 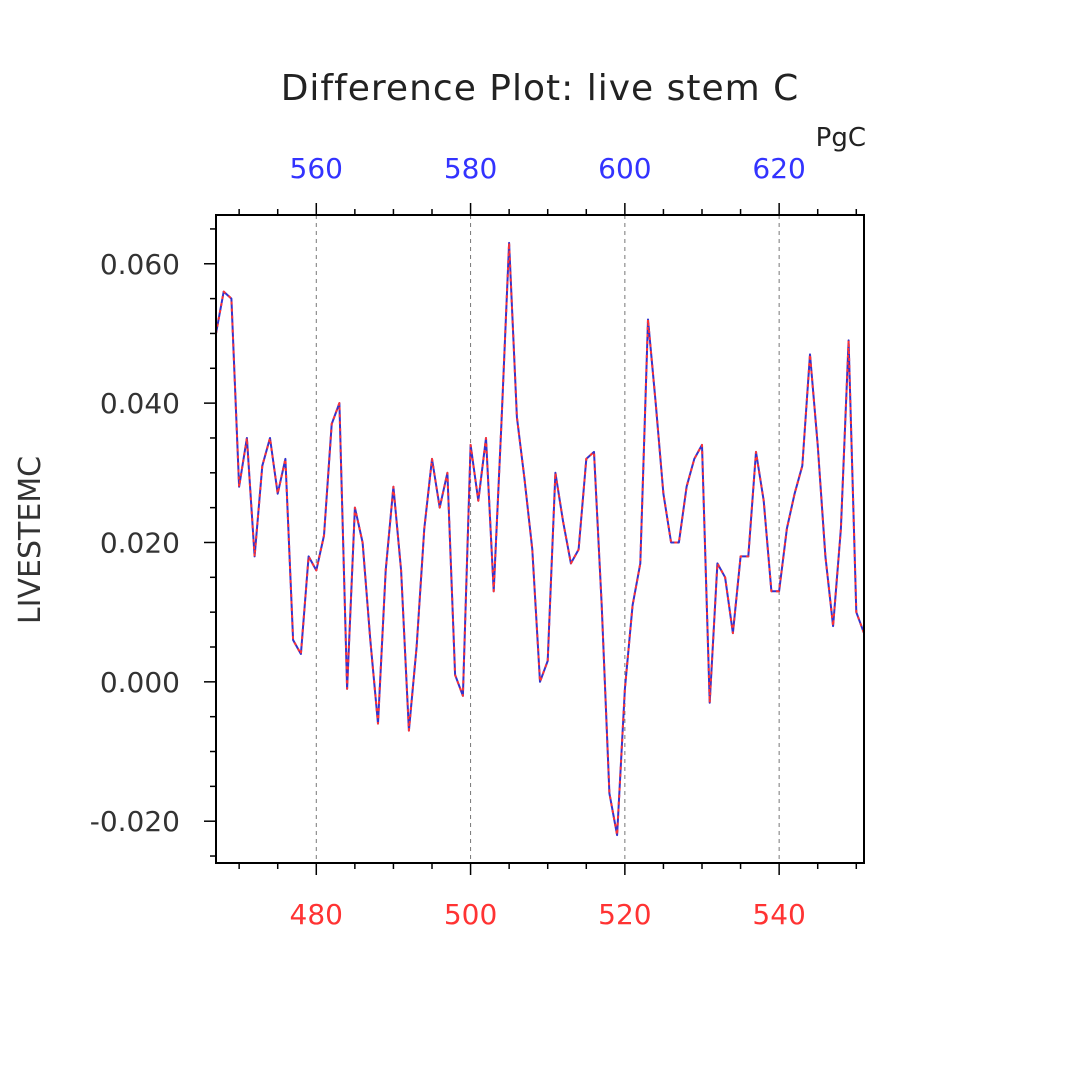 What do you see at coordinates (624, 914) in the screenshot?
I see `bottom-tick-label: 520` at bounding box center [624, 914].